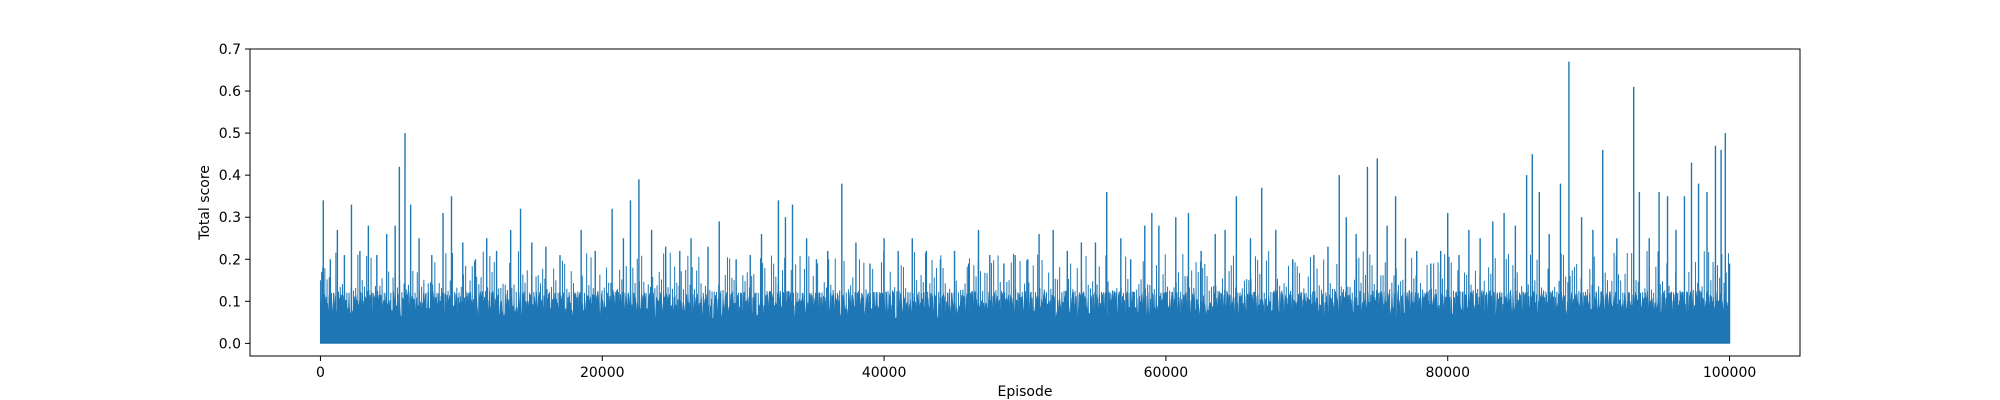 This screenshot has width=2000, height=400. Describe the element at coordinates (1166, 373) in the screenshot. I see `x-tick-label: 60000` at that location.